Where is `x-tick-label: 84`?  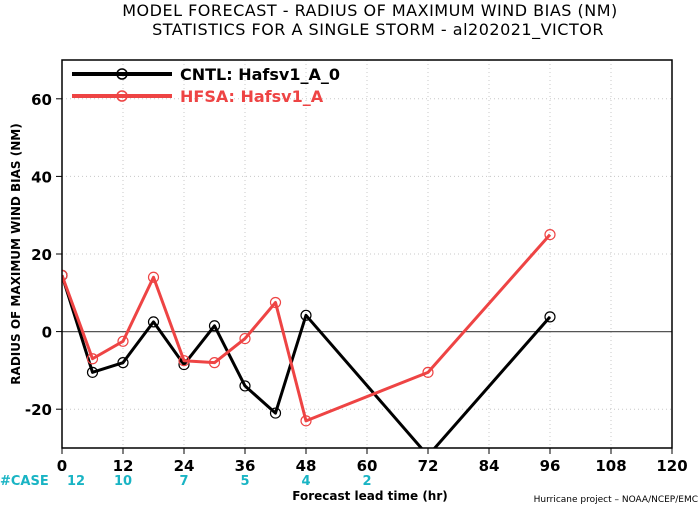 x-tick-label: 84 is located at coordinates (489, 466).